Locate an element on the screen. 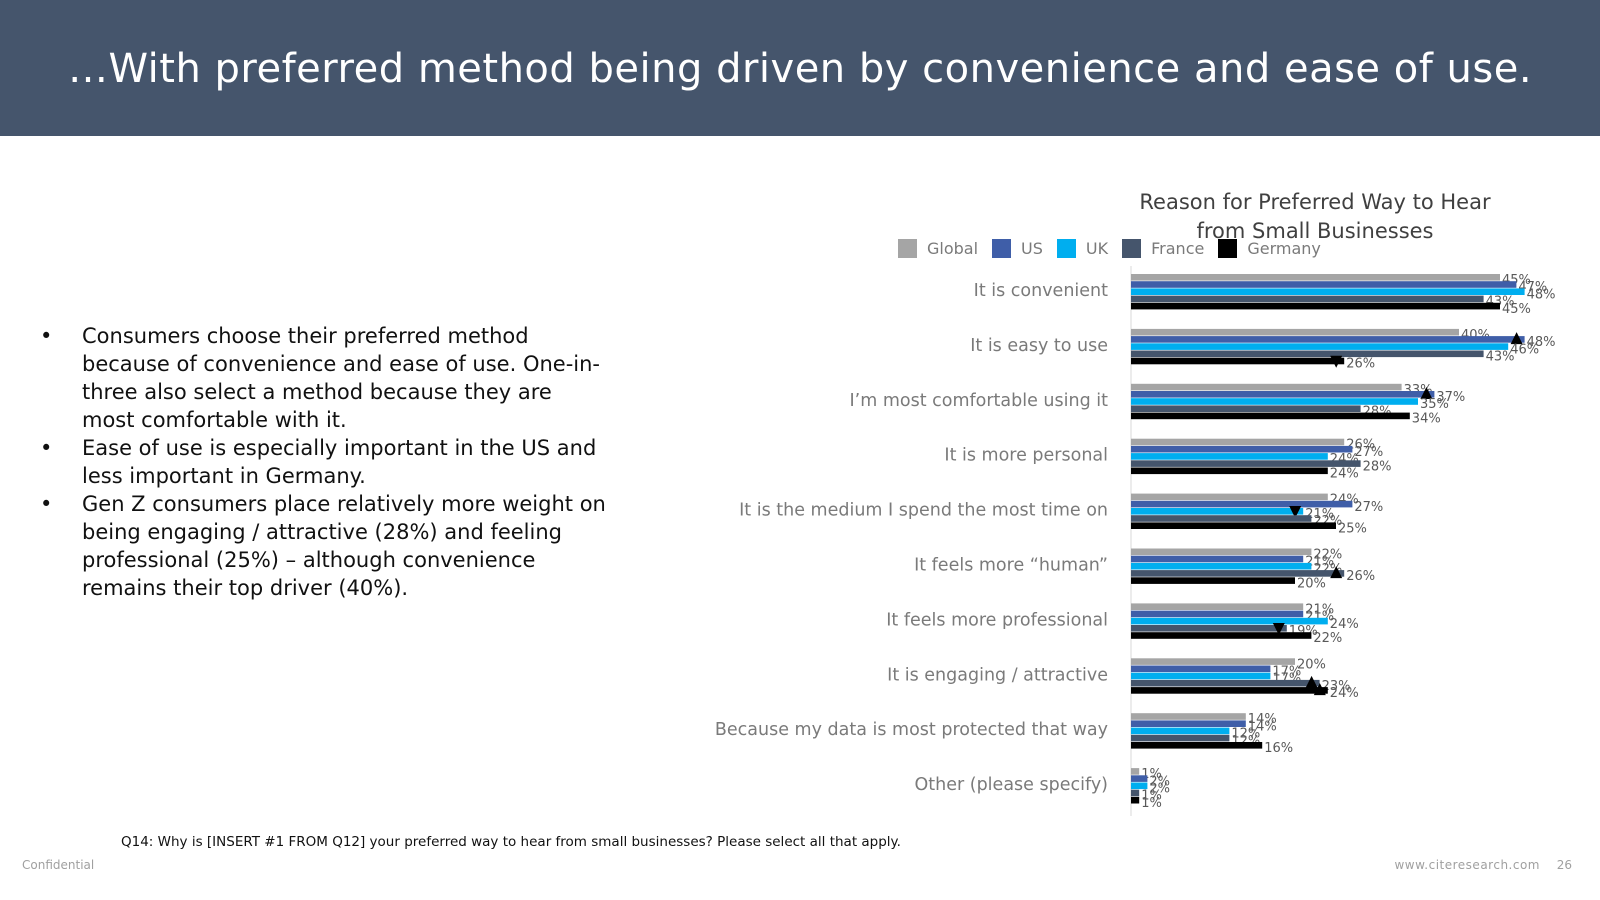 This screenshot has height=900, width=1600. page-number: 26 is located at coordinates (1564, 865).